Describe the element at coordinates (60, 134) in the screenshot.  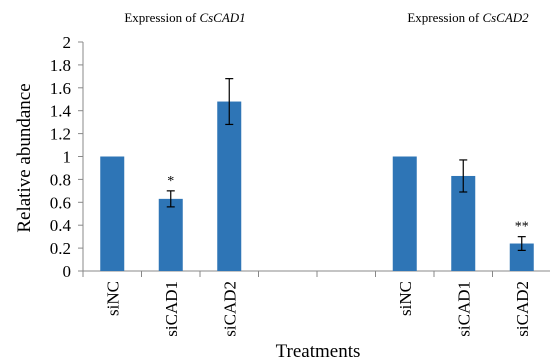
I see `y-tick-label: 1.2` at that location.